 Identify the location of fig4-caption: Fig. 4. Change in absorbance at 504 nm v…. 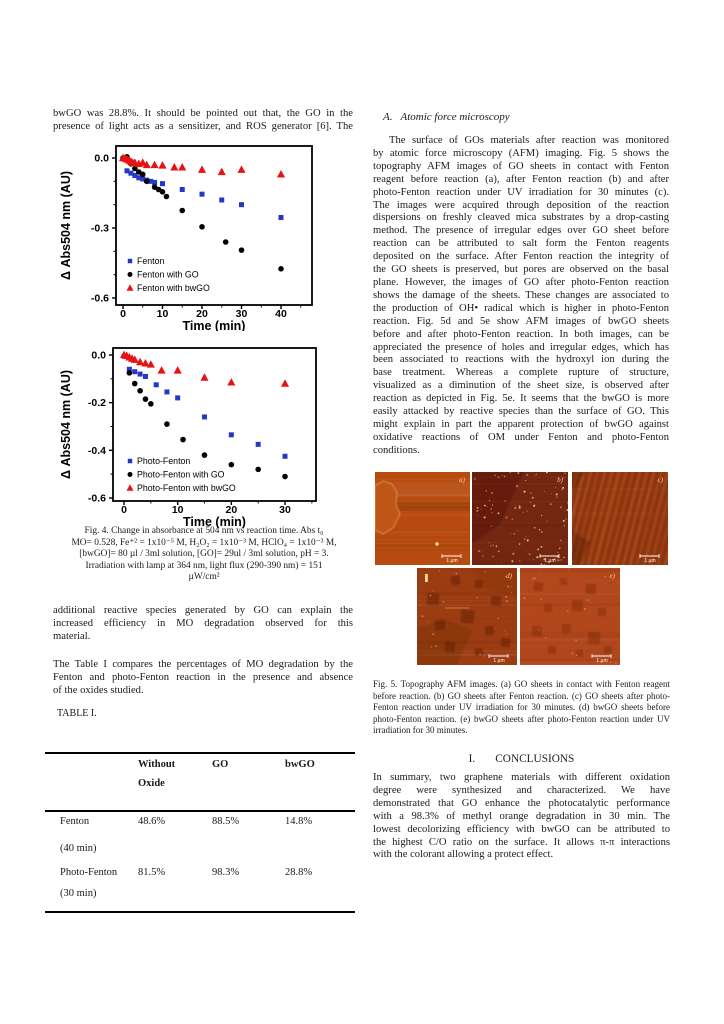
(204, 554).